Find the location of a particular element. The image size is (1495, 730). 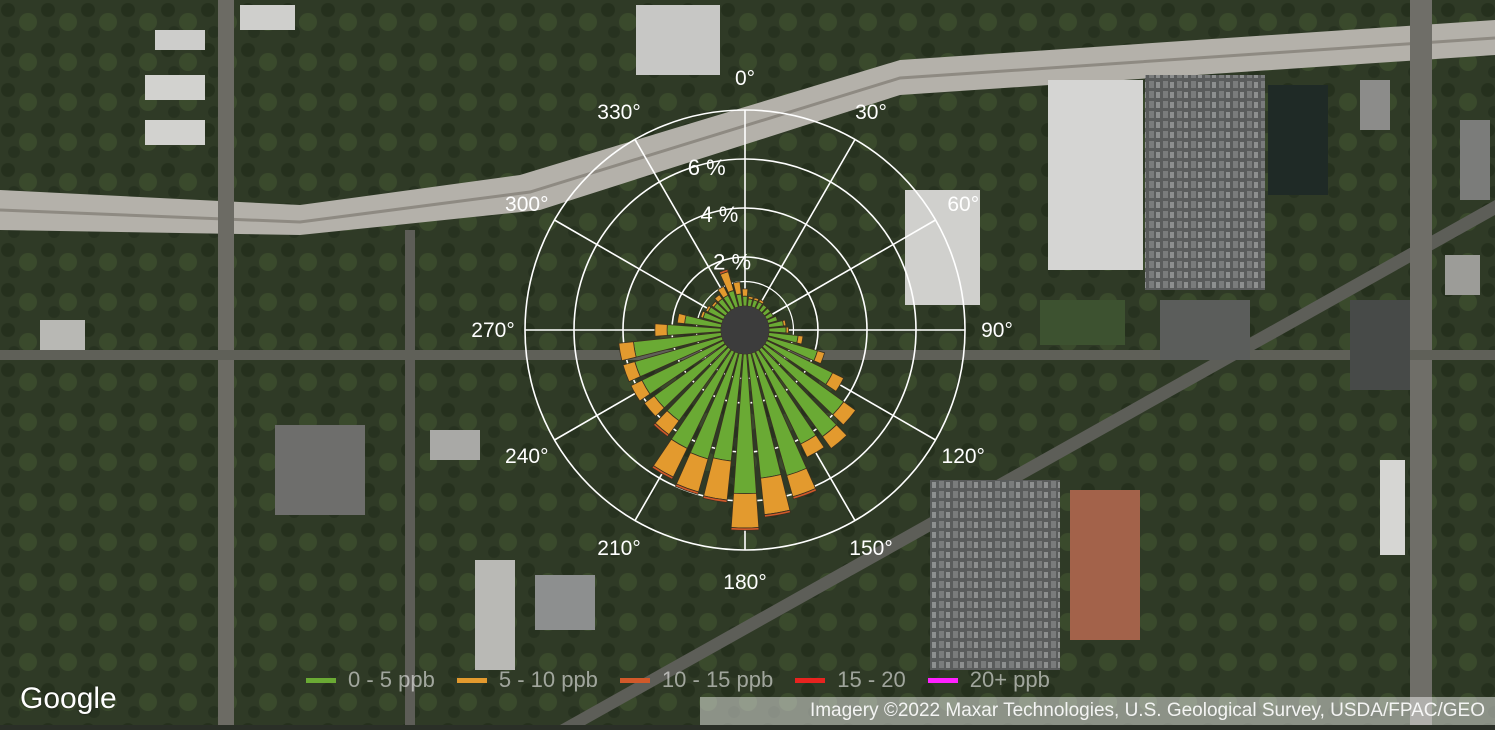

legend-item: 15 - 20 is located at coordinates (850, 680).